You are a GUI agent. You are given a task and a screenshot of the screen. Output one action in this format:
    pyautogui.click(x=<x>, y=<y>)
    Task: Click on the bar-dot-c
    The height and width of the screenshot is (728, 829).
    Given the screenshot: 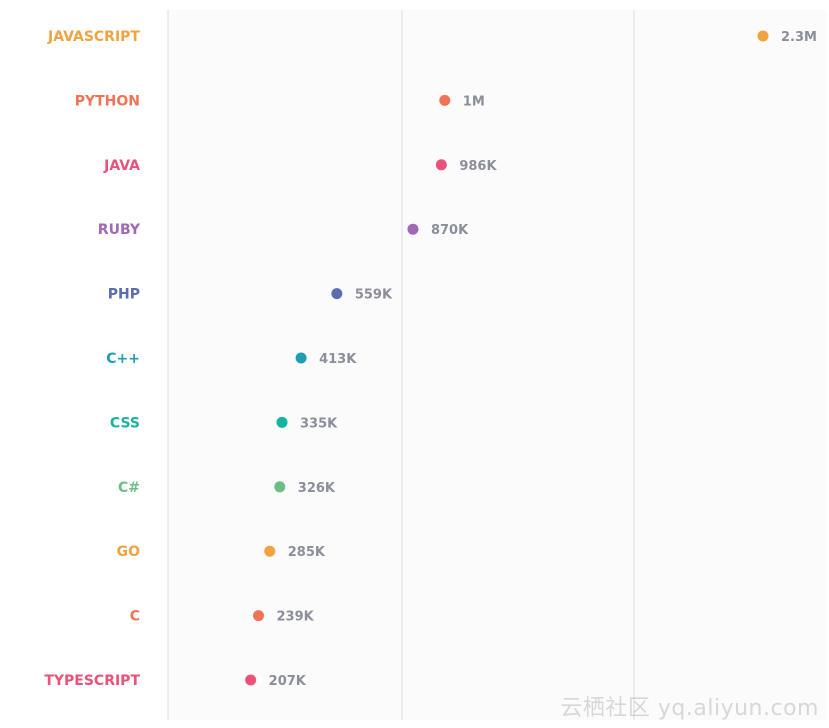 What is the action you would take?
    pyautogui.click(x=259, y=616)
    